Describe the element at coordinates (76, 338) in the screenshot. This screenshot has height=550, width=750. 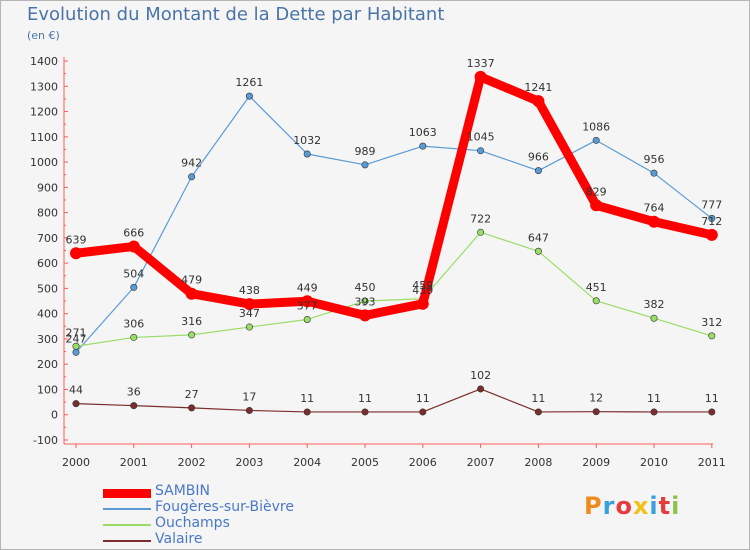
I see `data-label: 247` at that location.